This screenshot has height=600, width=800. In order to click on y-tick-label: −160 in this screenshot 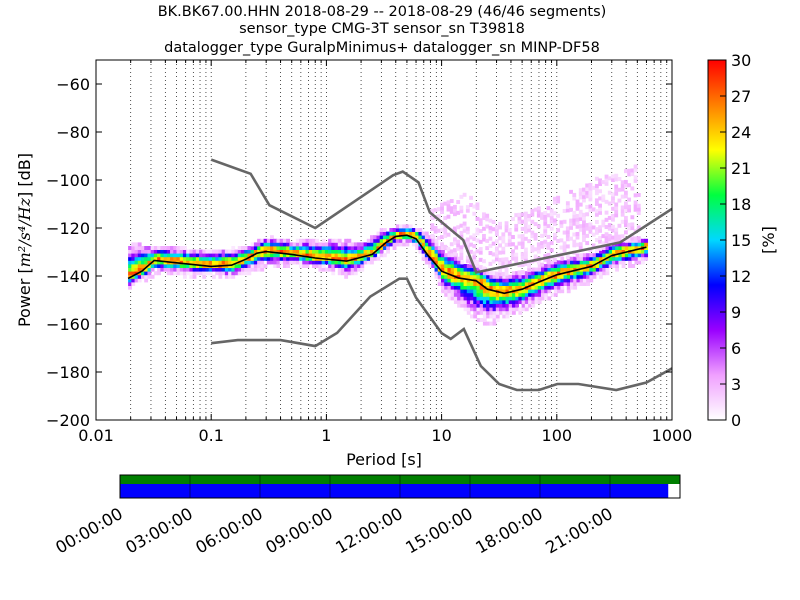, I will do `click(68, 324)`.